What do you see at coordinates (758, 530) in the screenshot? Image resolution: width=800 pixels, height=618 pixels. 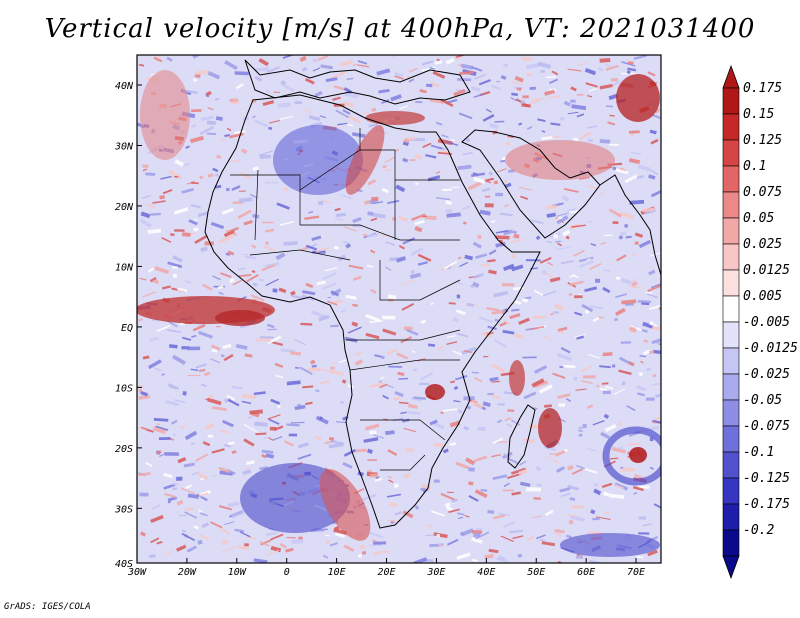 I see `colorbar-label: -0.2` at bounding box center [758, 530].